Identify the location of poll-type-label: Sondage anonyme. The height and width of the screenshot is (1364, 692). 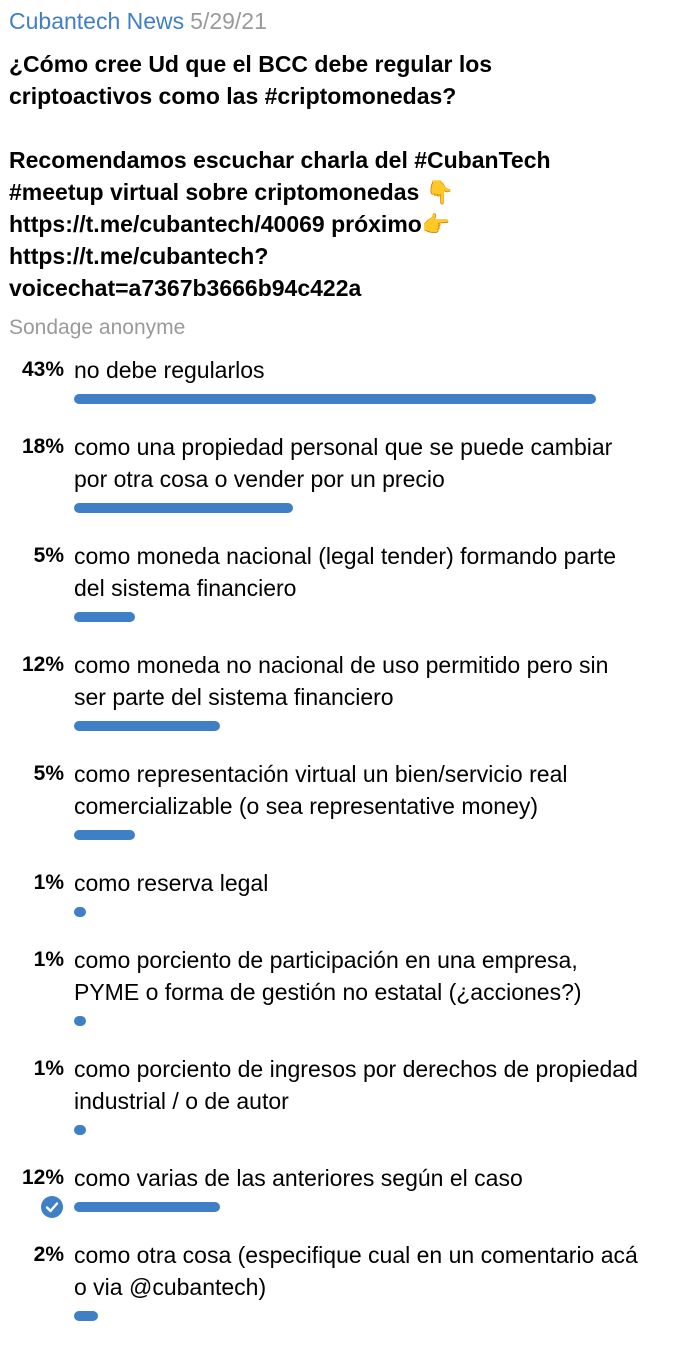
(97, 327).